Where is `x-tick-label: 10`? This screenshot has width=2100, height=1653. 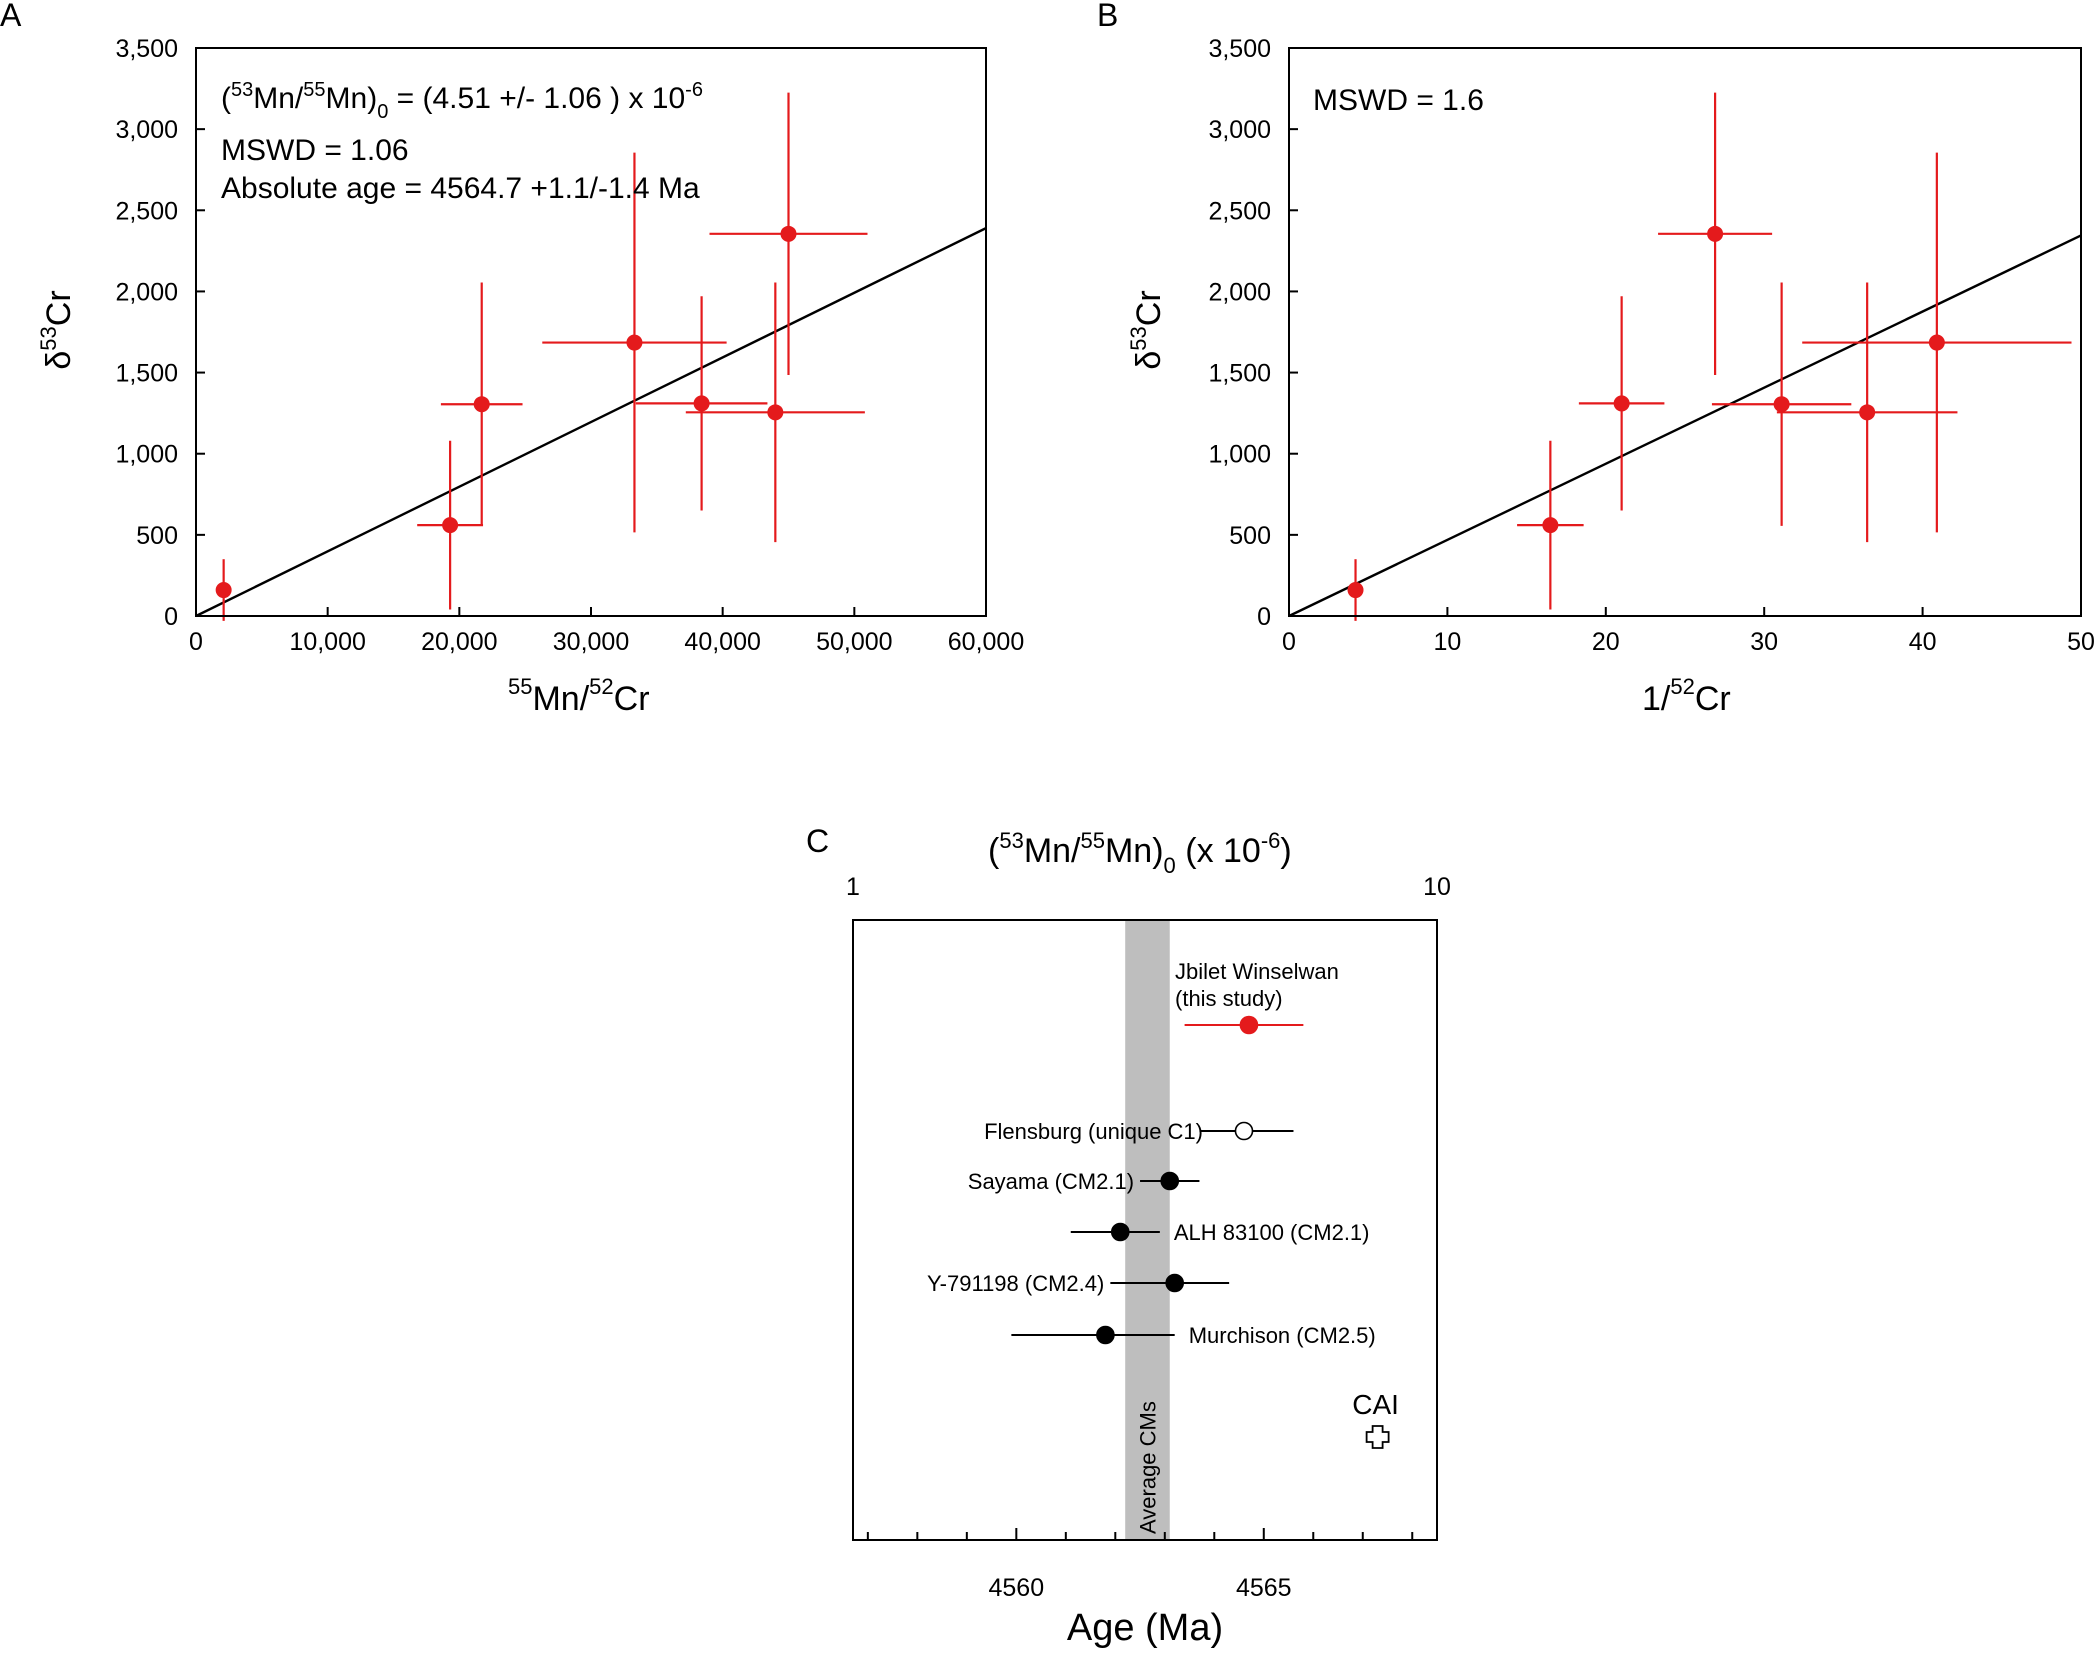 x-tick-label: 10 is located at coordinates (1447, 642).